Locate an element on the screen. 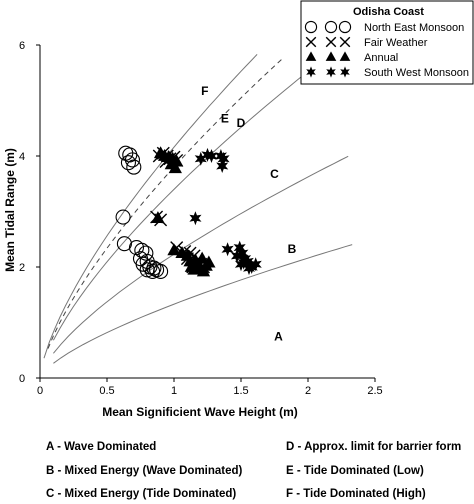 The image size is (474, 504). x-tick-label: 0 is located at coordinates (40, 391).